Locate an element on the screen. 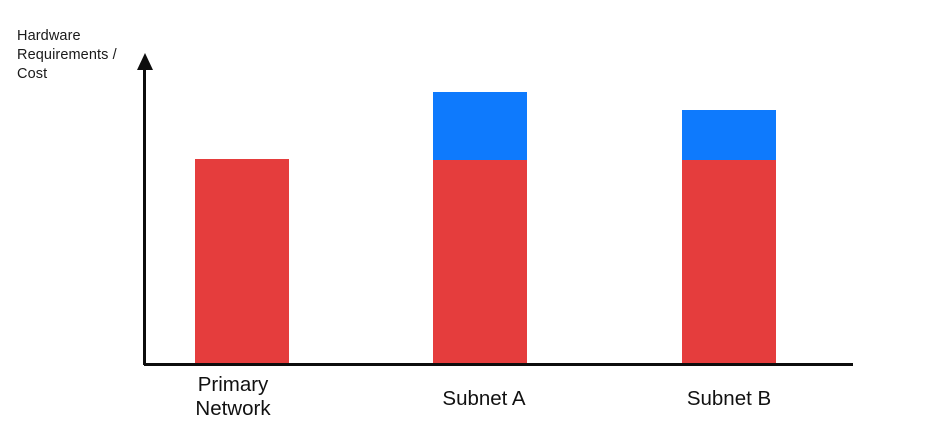 Image resolution: width=933 pixels, height=437 pixels. x-tick-label-subnet-a: Subnet A is located at coordinates (484, 398).